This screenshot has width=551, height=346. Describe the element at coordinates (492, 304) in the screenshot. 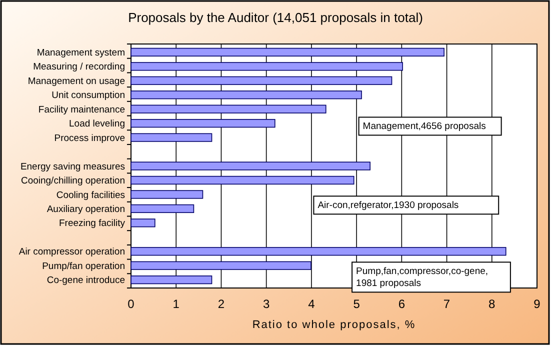

I see `x-tick-label: 8` at that location.